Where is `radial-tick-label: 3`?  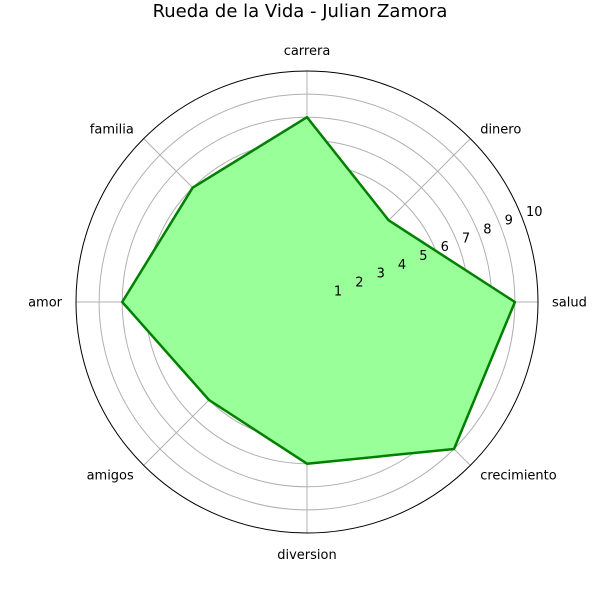
radial-tick-label: 3 is located at coordinates (381, 274).